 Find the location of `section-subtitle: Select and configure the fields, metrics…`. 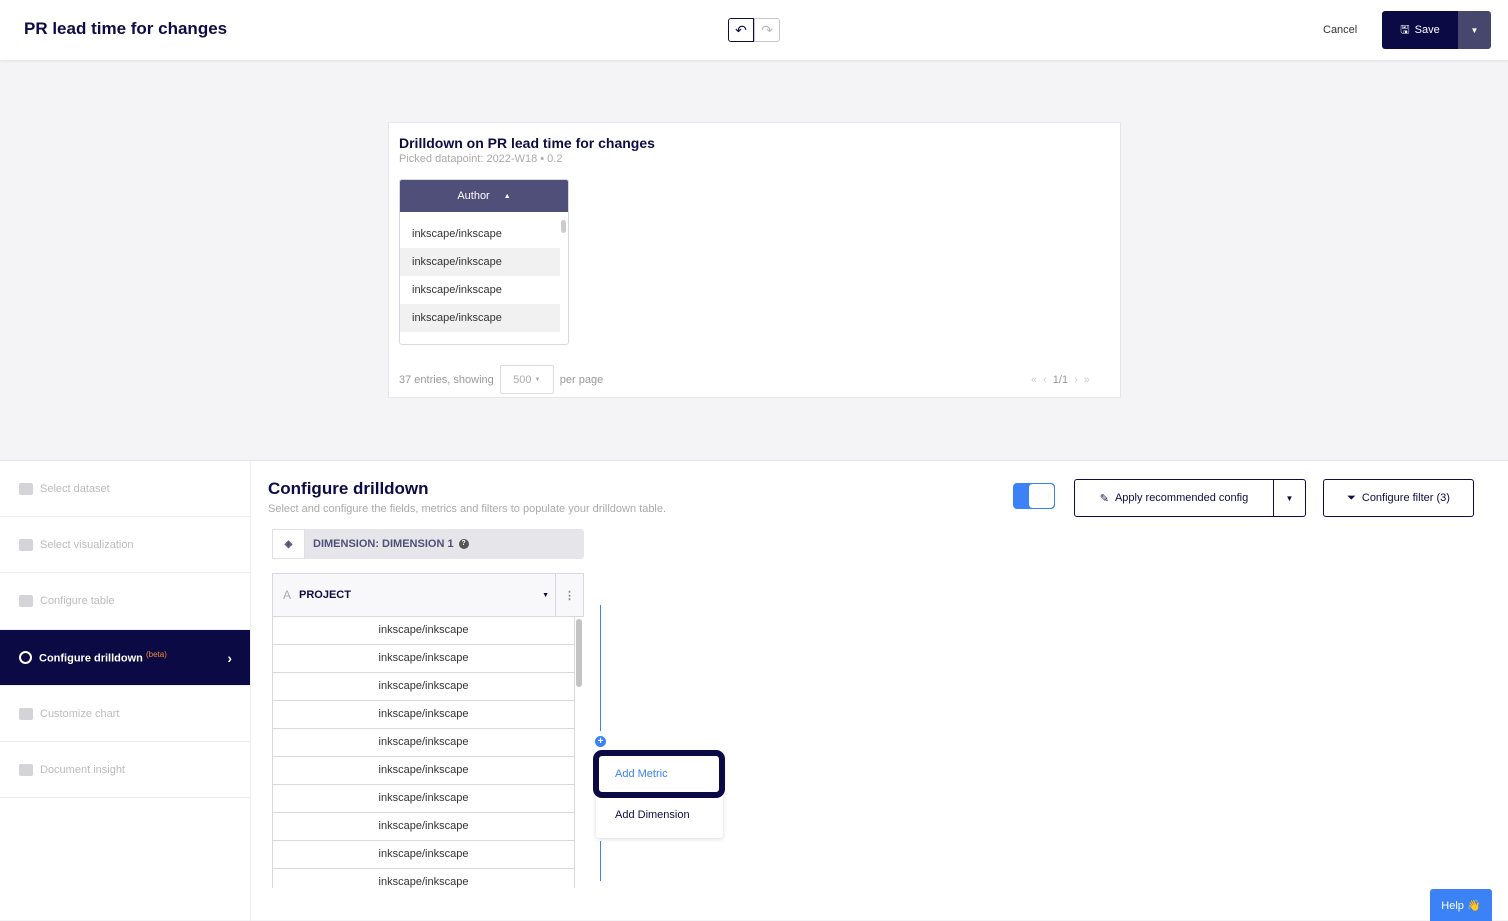

section-subtitle: Select and configure the fields, metrics… is located at coordinates (467, 509).